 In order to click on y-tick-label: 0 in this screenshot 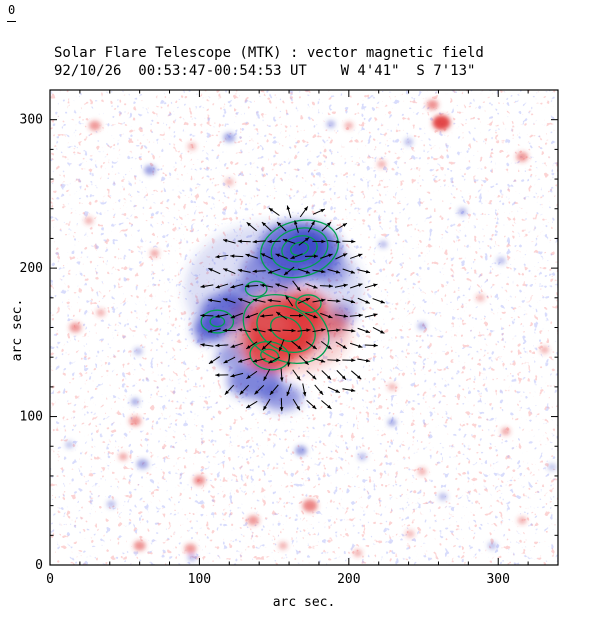, I will do `click(39, 565)`.